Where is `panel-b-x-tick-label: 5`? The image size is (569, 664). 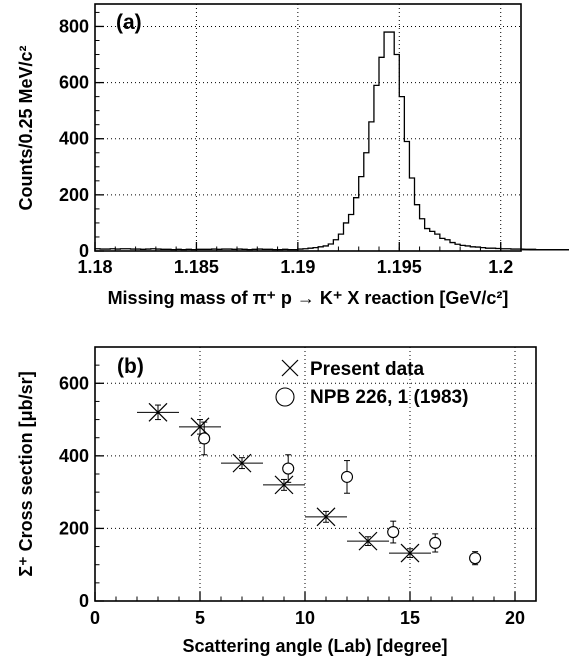
panel-b-x-tick-label: 5 is located at coordinates (200, 618).